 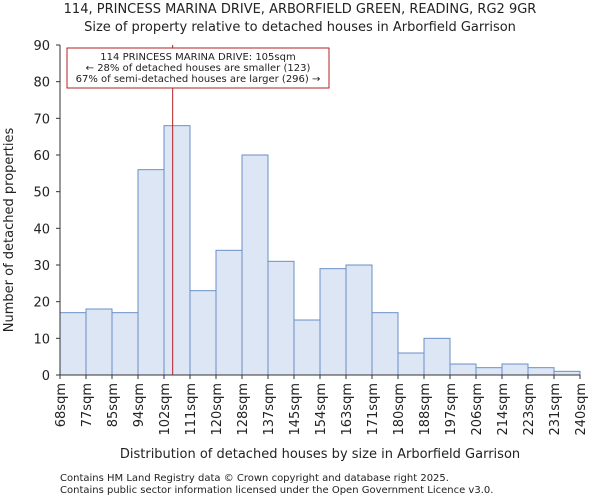 I want to click on bar-68sqm, so click(x=73, y=344).